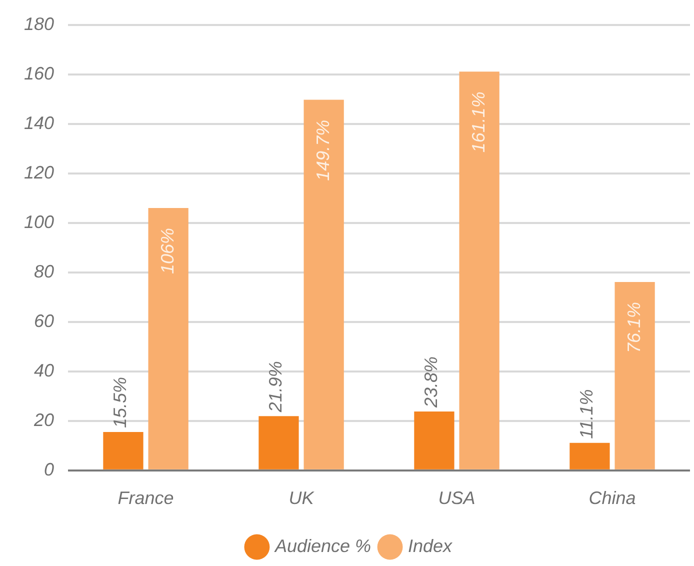  I want to click on x-tick-label: China, so click(612, 498).